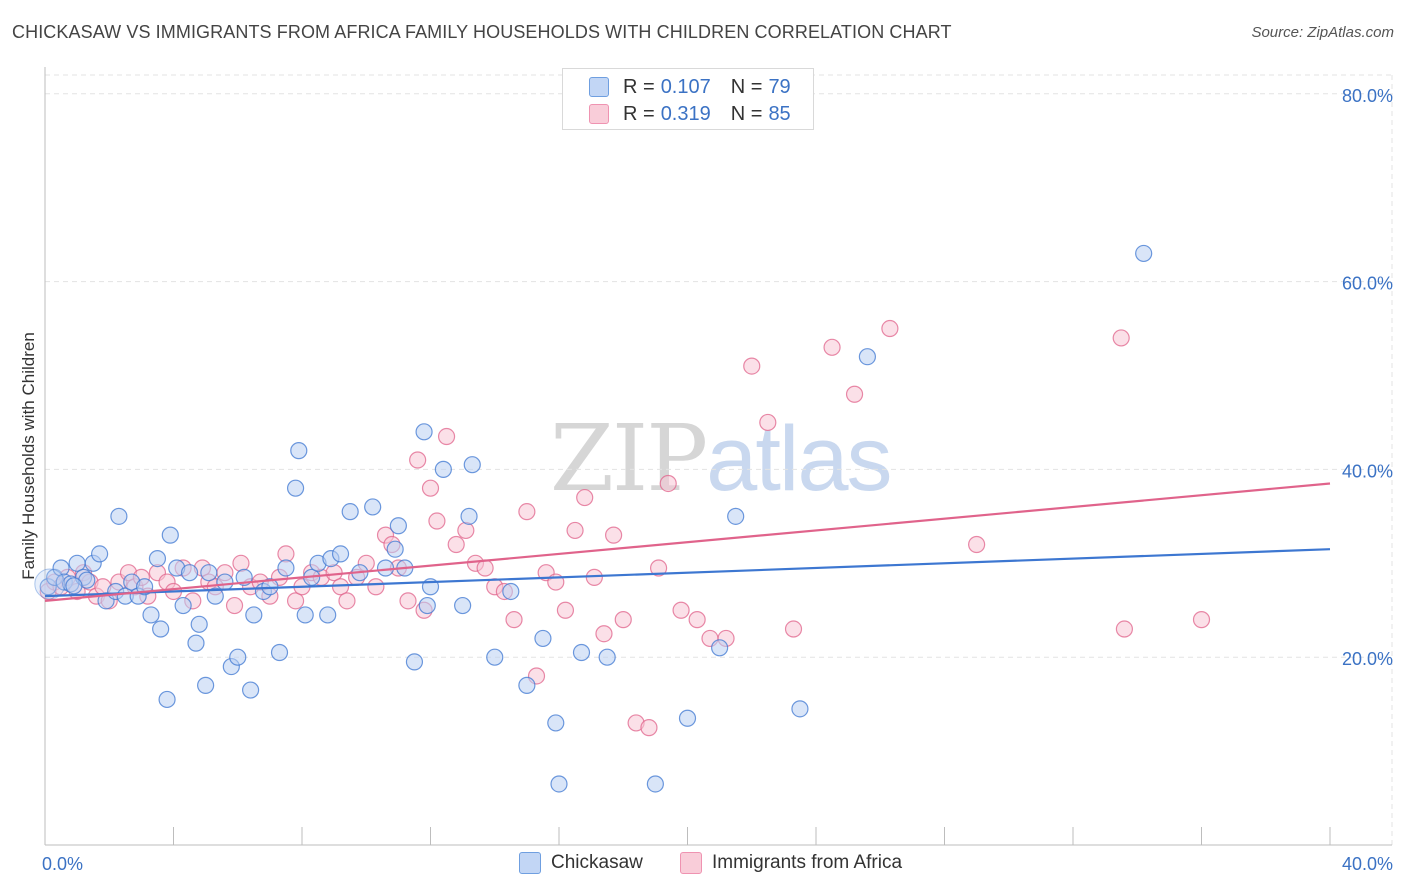 Image resolution: width=1406 pixels, height=892 pixels. What do you see at coordinates (1367, 471) in the screenshot?
I see `y-tick-label: 40.0%` at bounding box center [1367, 471].